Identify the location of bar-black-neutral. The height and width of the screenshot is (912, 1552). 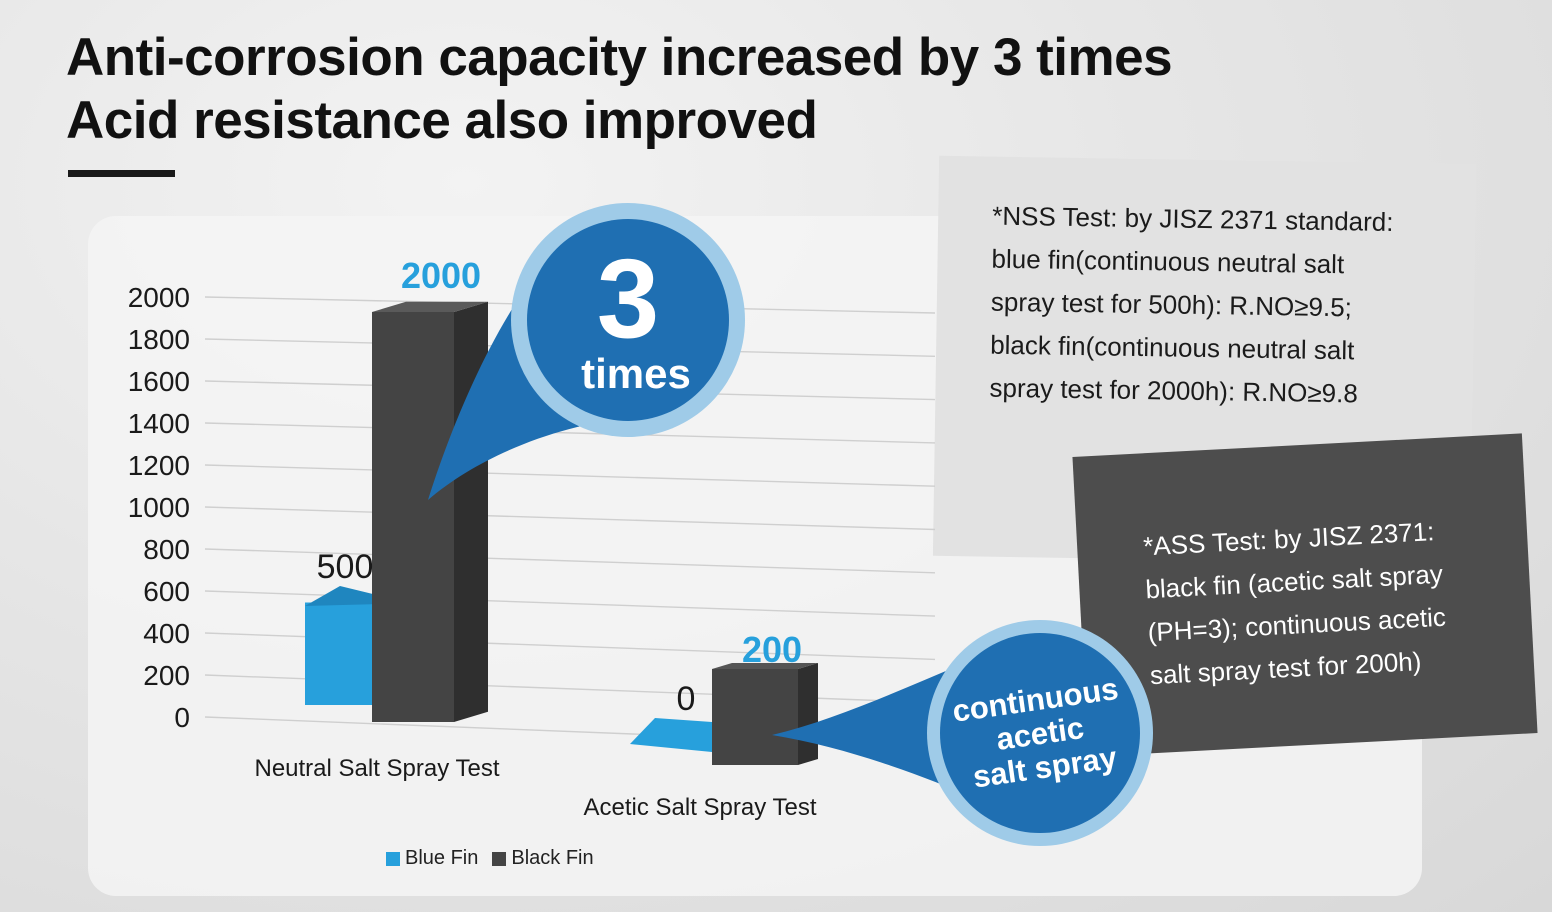
(430, 511).